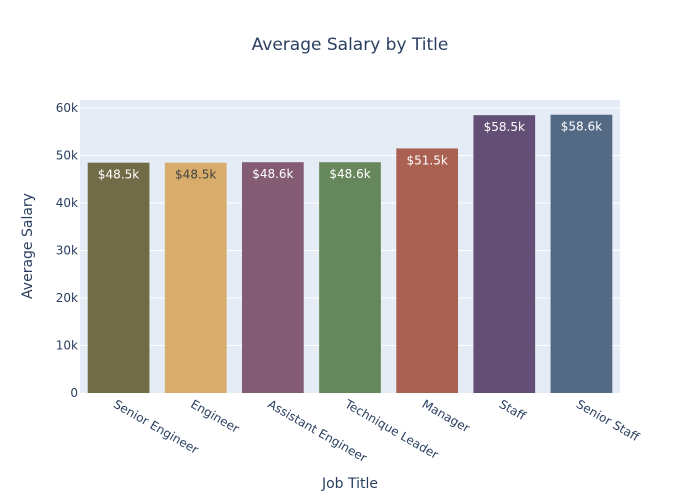 Image resolution: width=700 pixels, height=500 pixels. I want to click on y-tick-label: 10k, so click(67, 346).